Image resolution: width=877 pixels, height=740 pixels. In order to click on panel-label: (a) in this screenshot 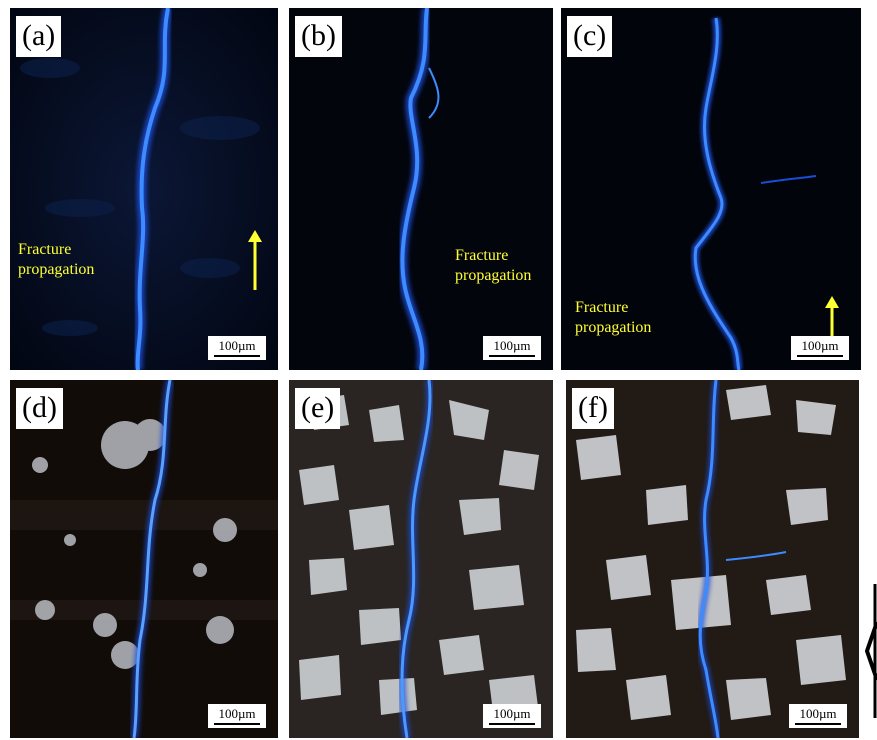, I will do `click(39, 36)`.